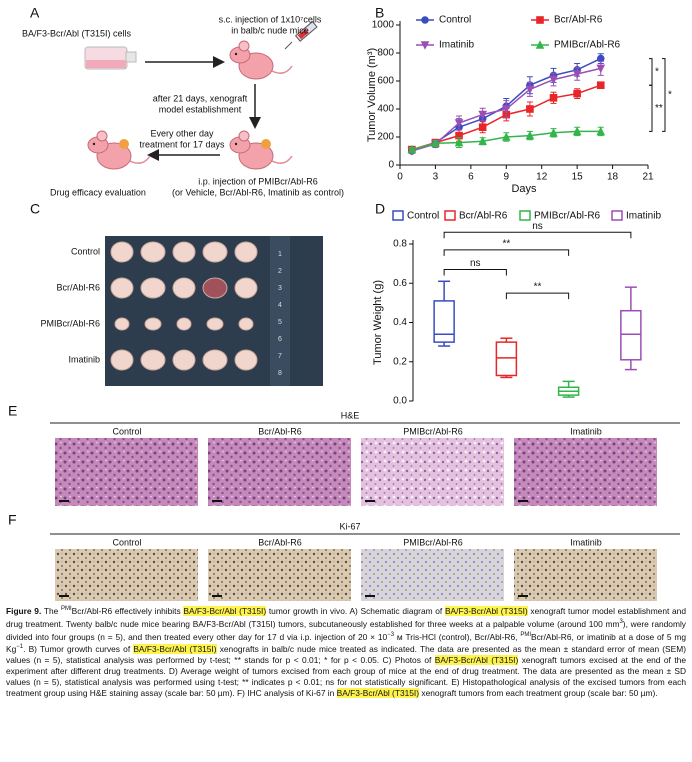 The width and height of the screenshot is (692, 762). I want to click on panel-label: F, so click(12, 520).